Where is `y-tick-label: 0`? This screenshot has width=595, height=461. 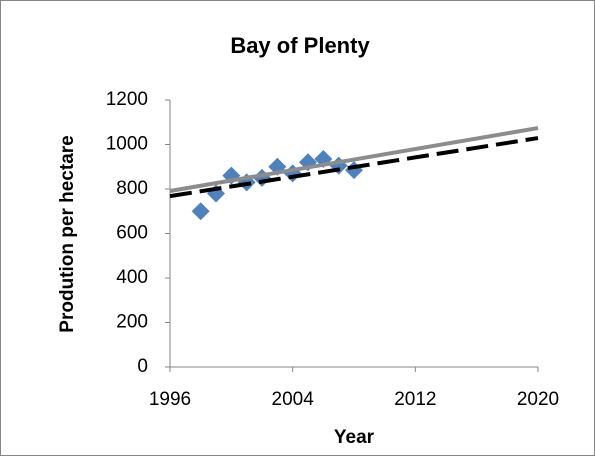 y-tick-label: 0 is located at coordinates (142, 366).